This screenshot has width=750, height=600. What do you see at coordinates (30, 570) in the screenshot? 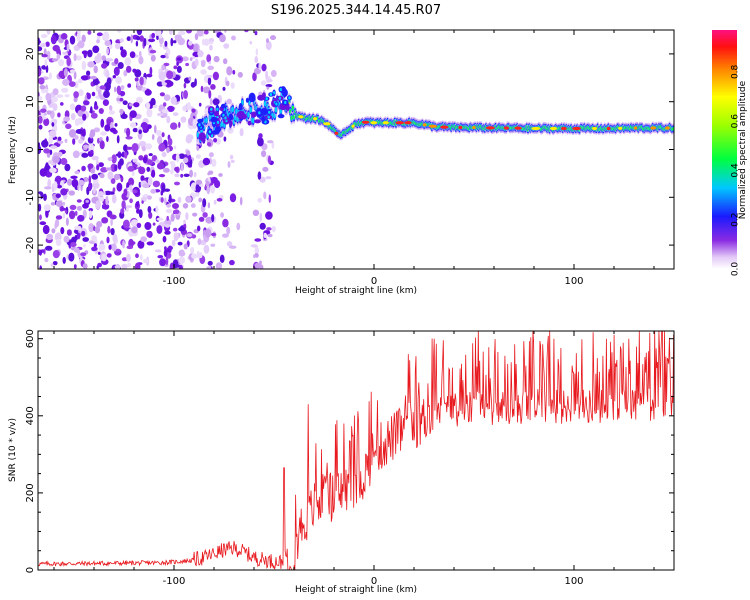
I see `y-tick-label: 0` at bounding box center [30, 570].